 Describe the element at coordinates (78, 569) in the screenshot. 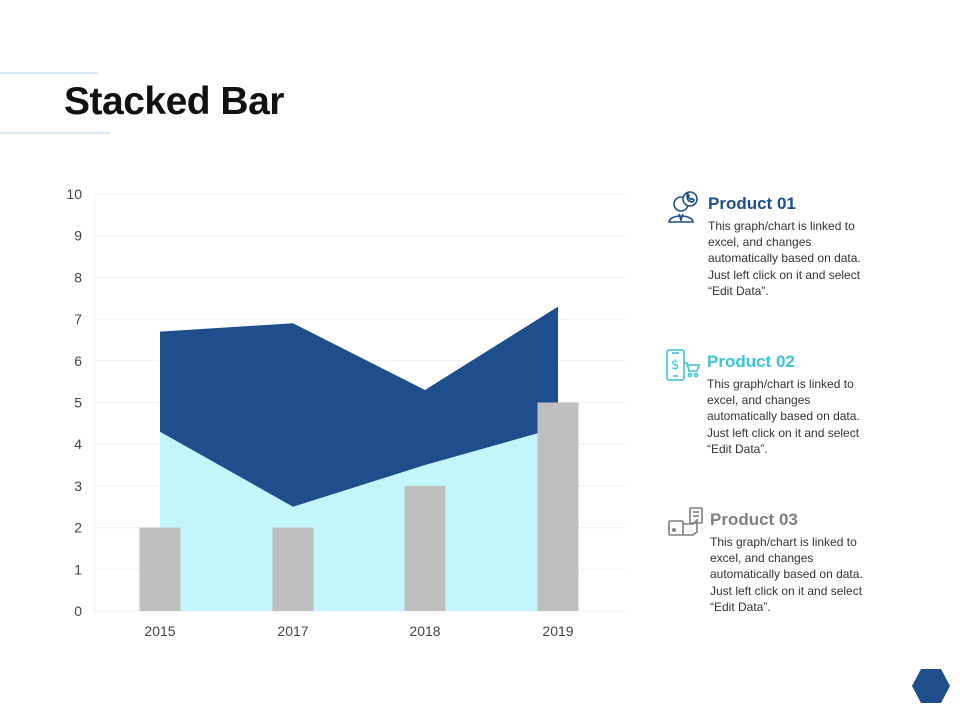

I see `y-tick-label: 1` at that location.